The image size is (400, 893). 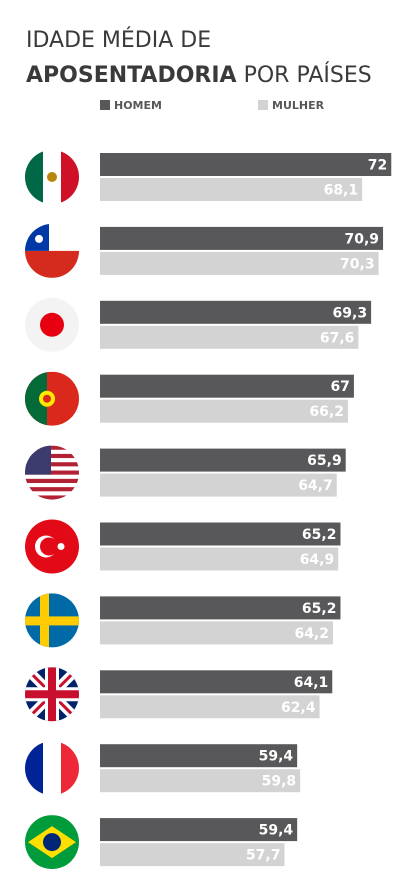 What do you see at coordinates (138, 105) in the screenshot?
I see `legend-label: HOMEM` at bounding box center [138, 105].